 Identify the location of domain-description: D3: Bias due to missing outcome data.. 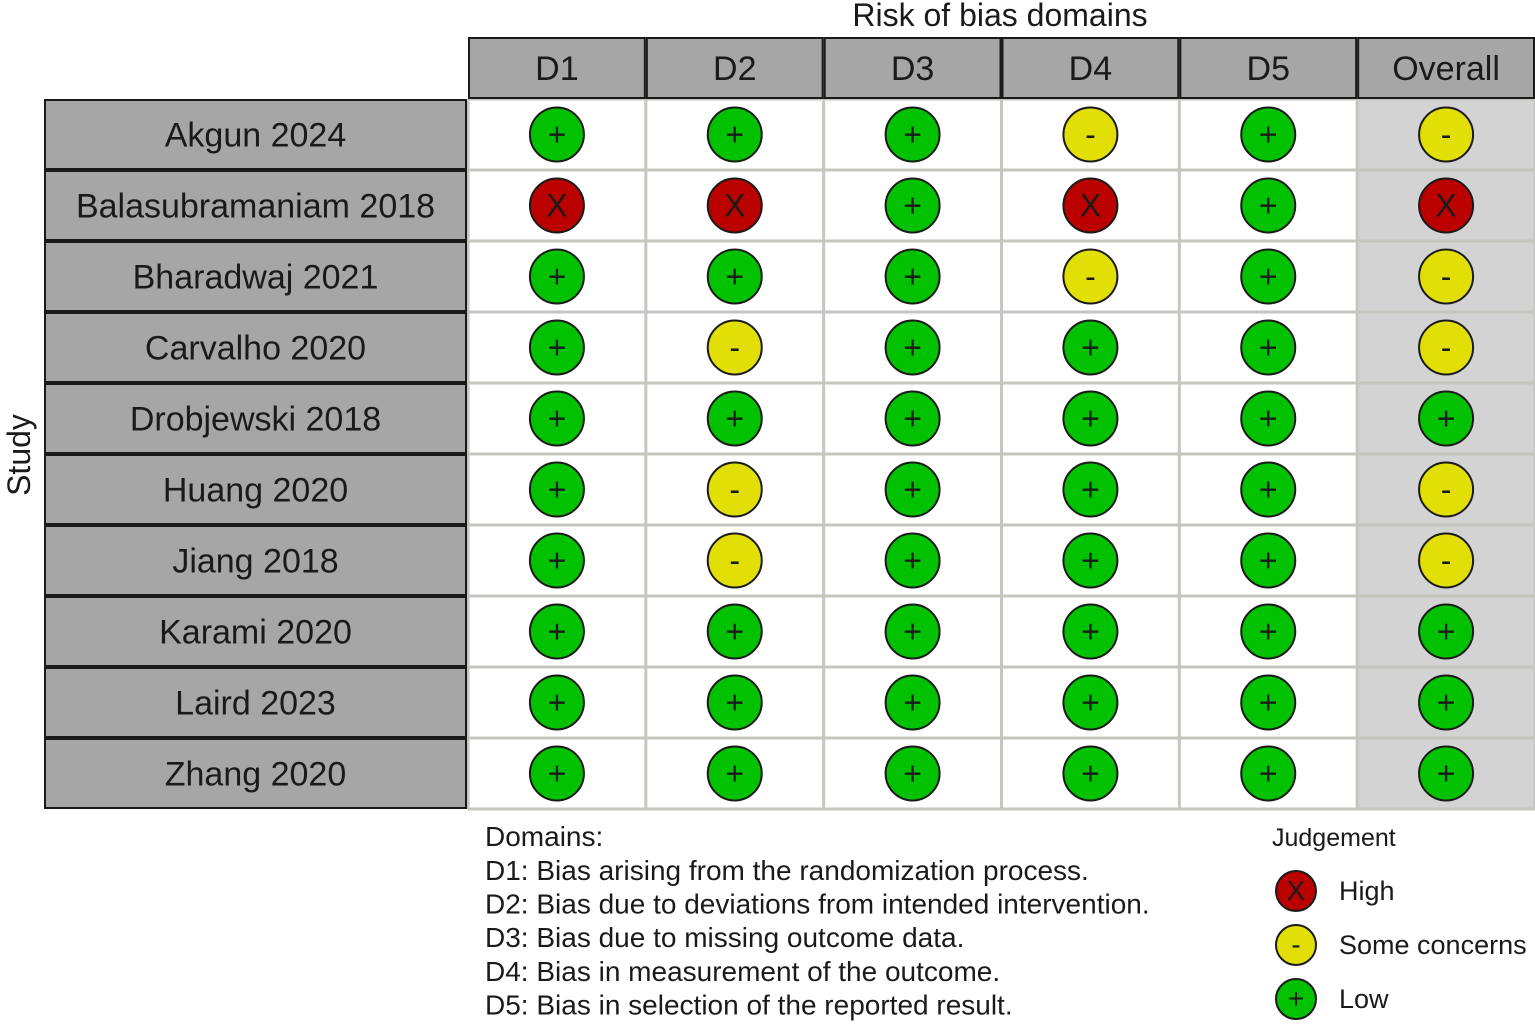
(724, 937).